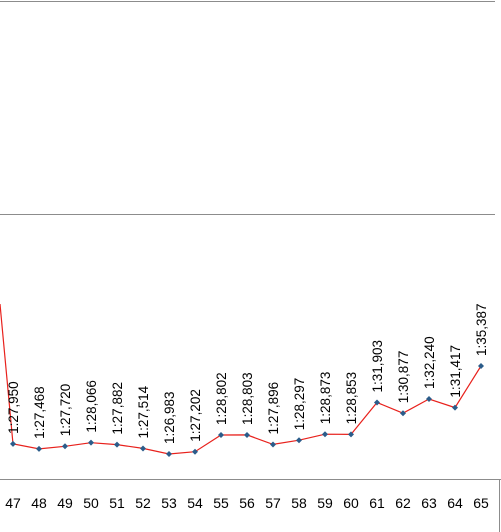  Describe the element at coordinates (221, 398) in the screenshot. I see `data-label-55: 1:28,802` at that location.